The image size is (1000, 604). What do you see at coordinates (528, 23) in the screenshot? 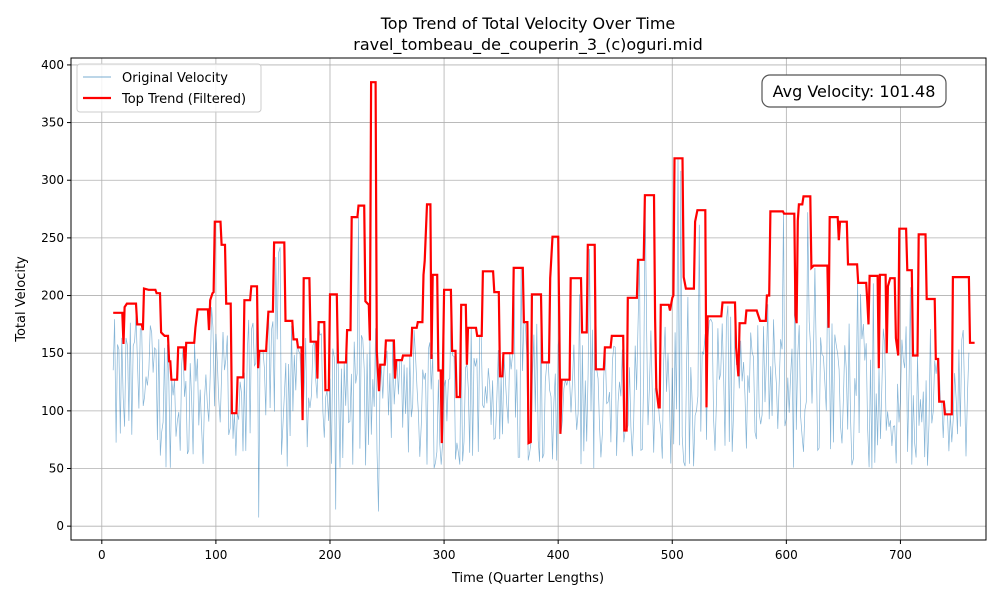
I see `chart-title: Top Trend of Total Velocity Over Time` at bounding box center [528, 23].